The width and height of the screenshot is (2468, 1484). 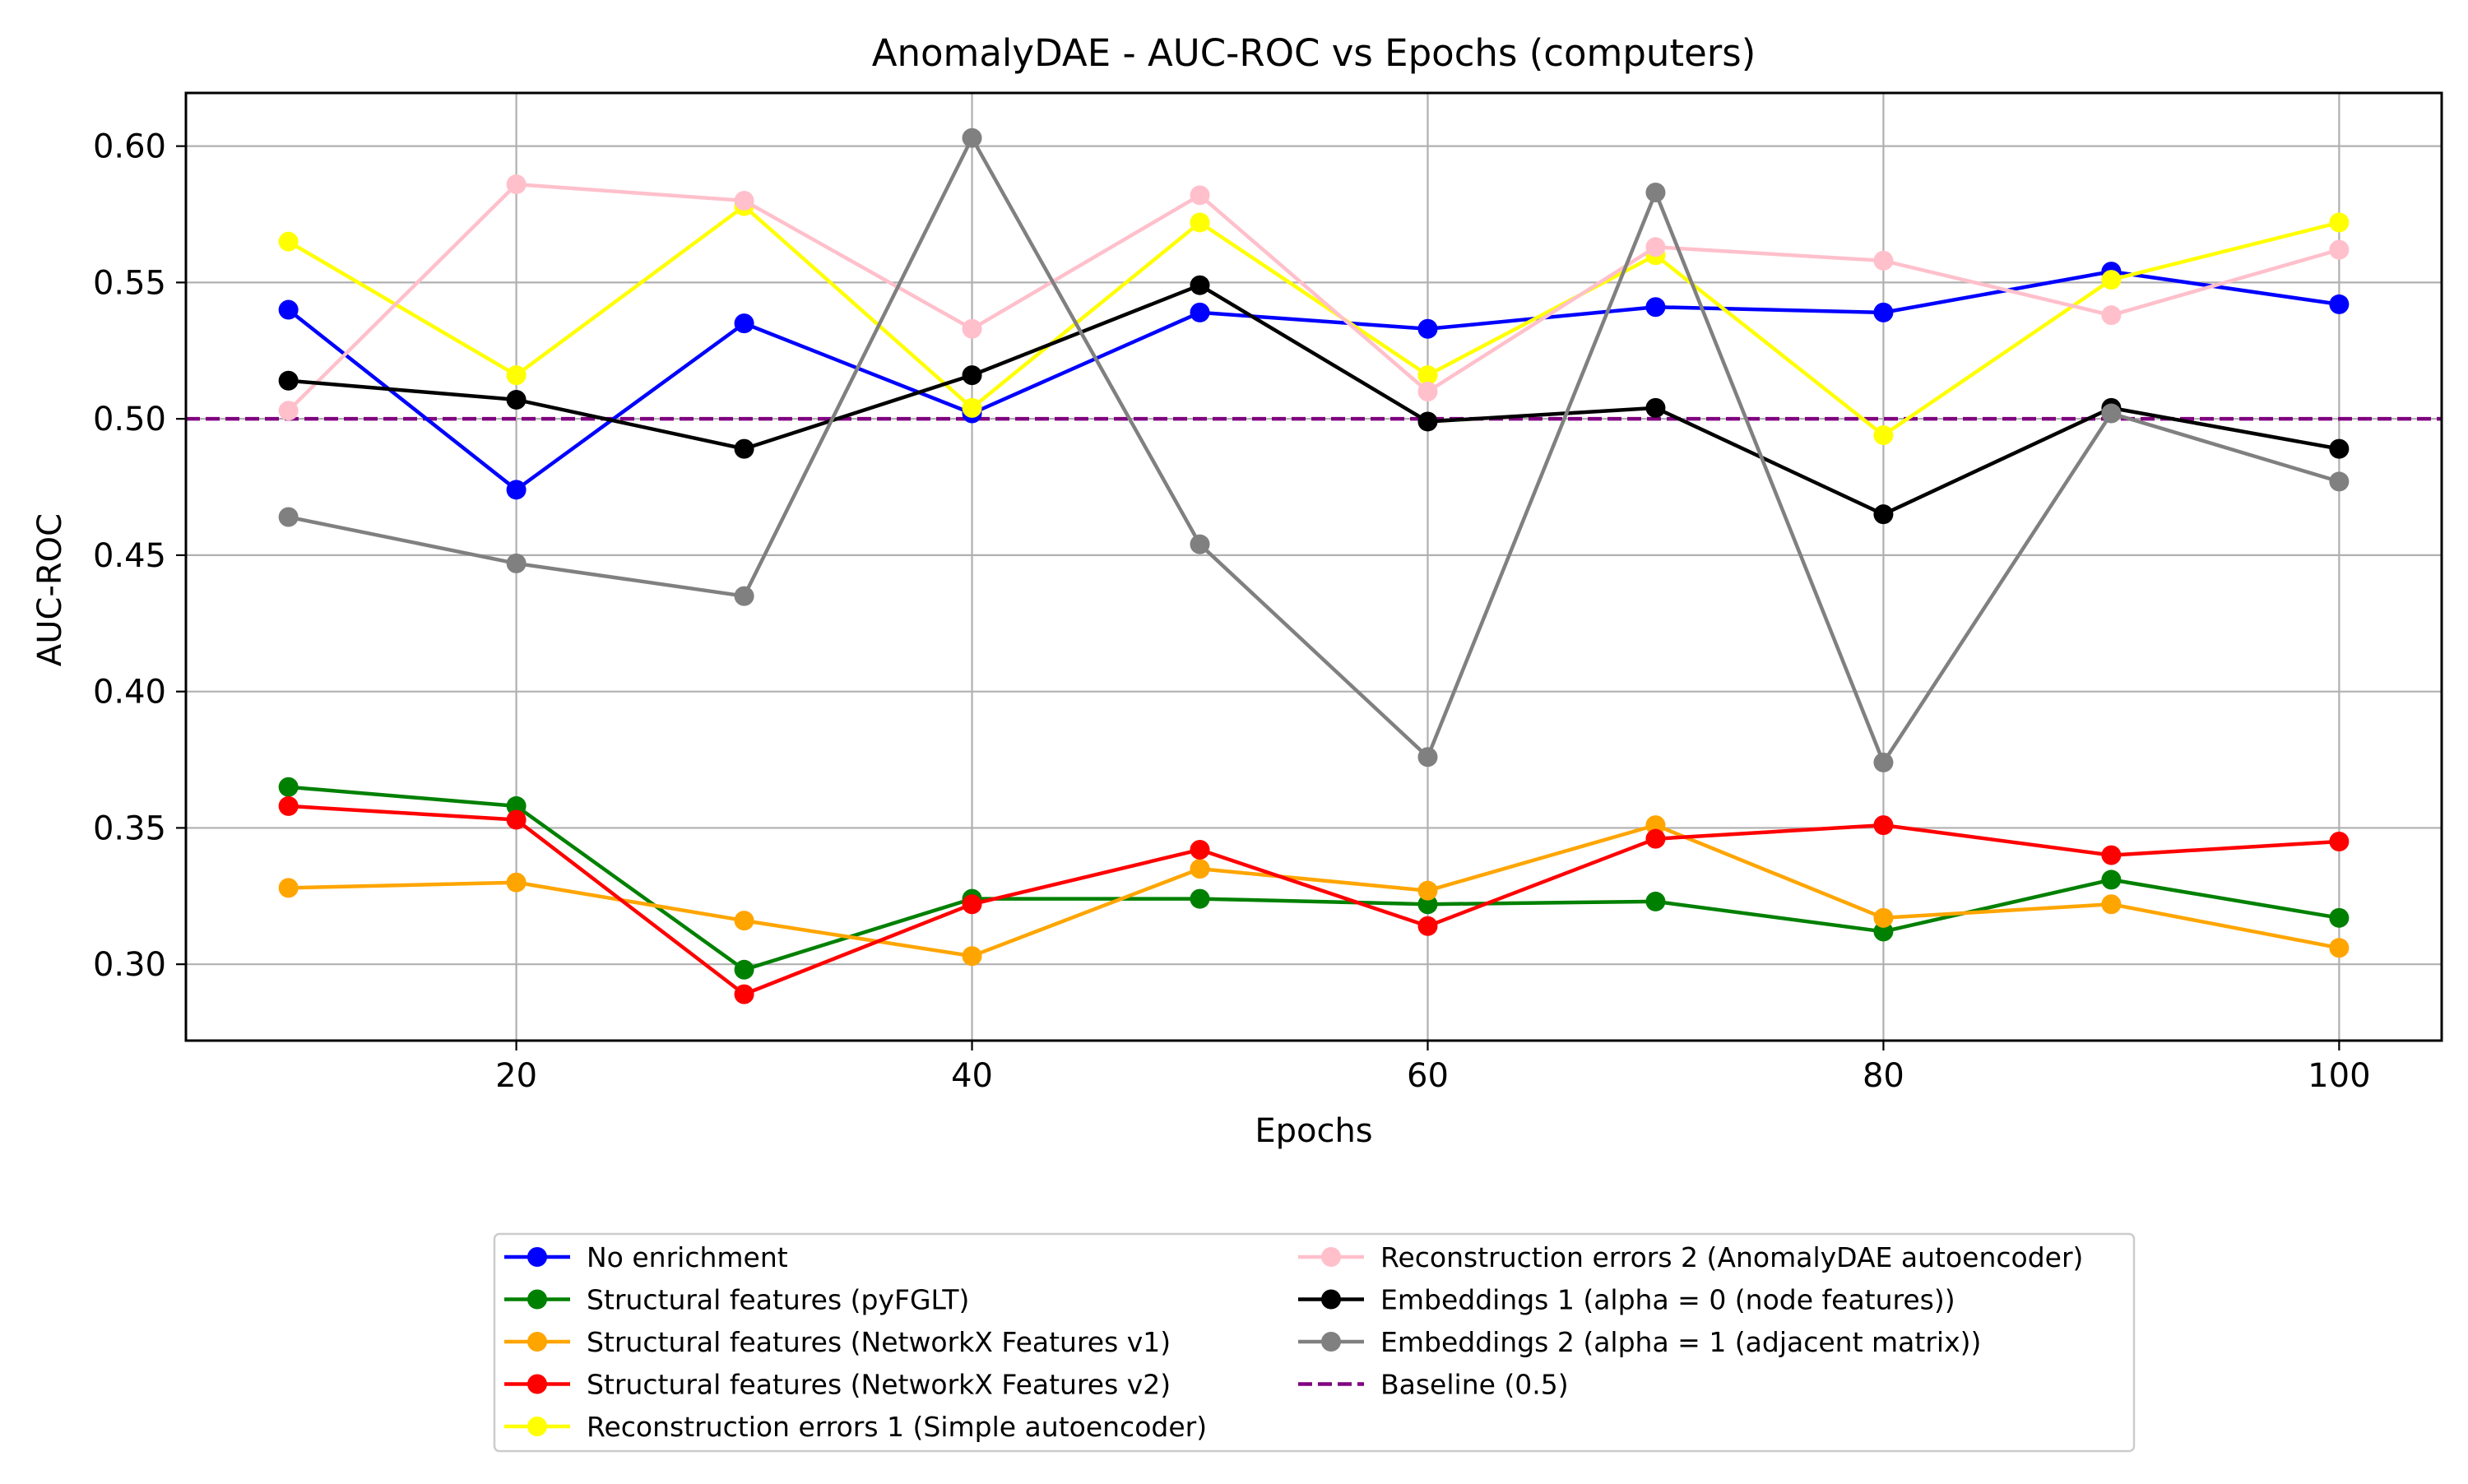 What do you see at coordinates (1883, 1076) in the screenshot?
I see `x-tick-label: 80` at bounding box center [1883, 1076].